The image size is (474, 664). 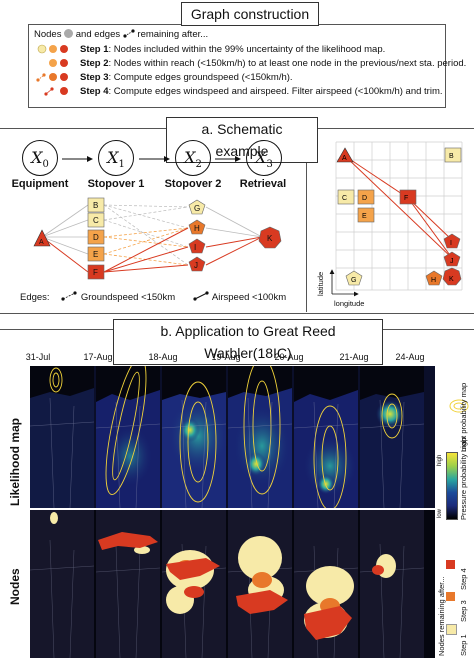 I want to click on step1-legend-label: Step 1, so click(x=463, y=645).